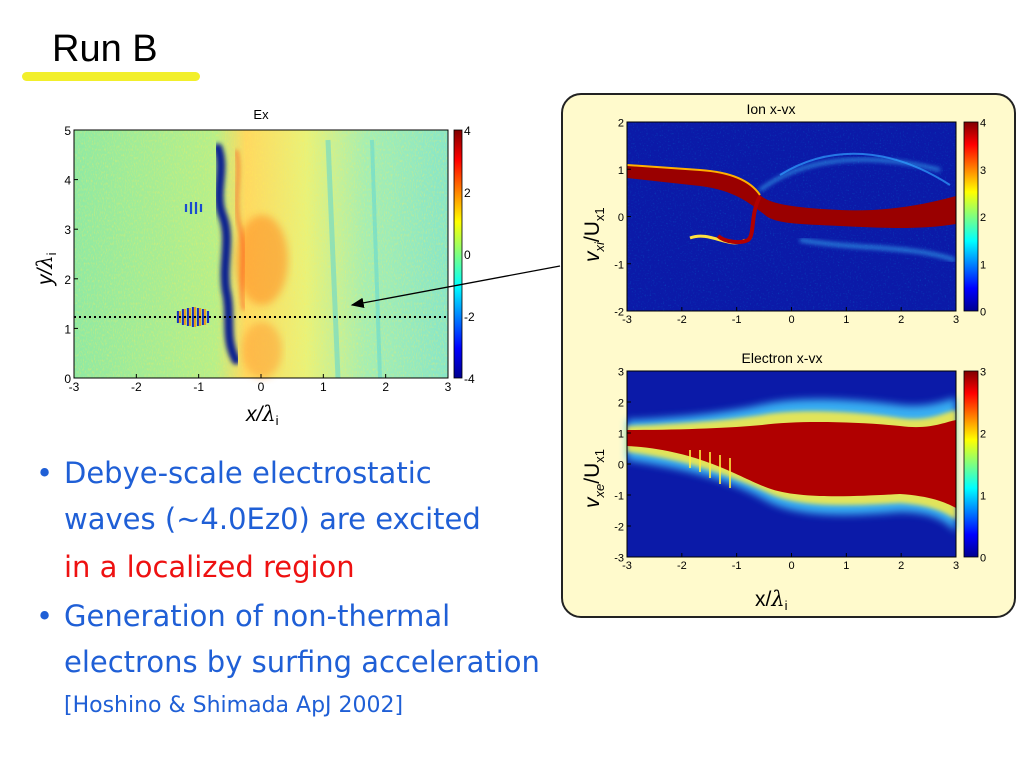 This screenshot has width=1024, height=768. What do you see at coordinates (67, 131) in the screenshot?
I see `y-tick-label: 5` at bounding box center [67, 131].